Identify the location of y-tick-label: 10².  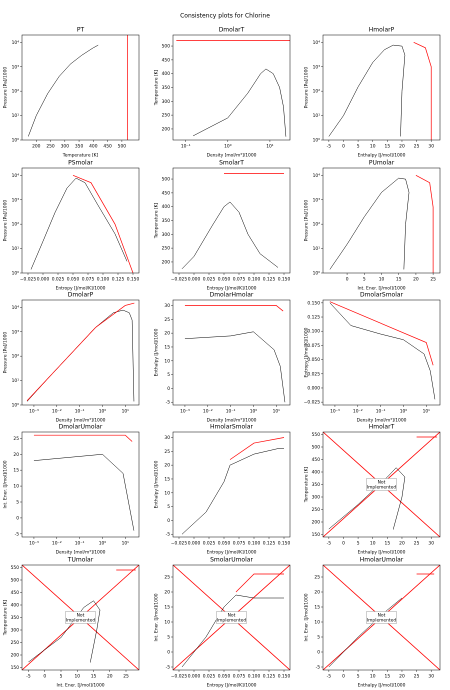
(317, 225).